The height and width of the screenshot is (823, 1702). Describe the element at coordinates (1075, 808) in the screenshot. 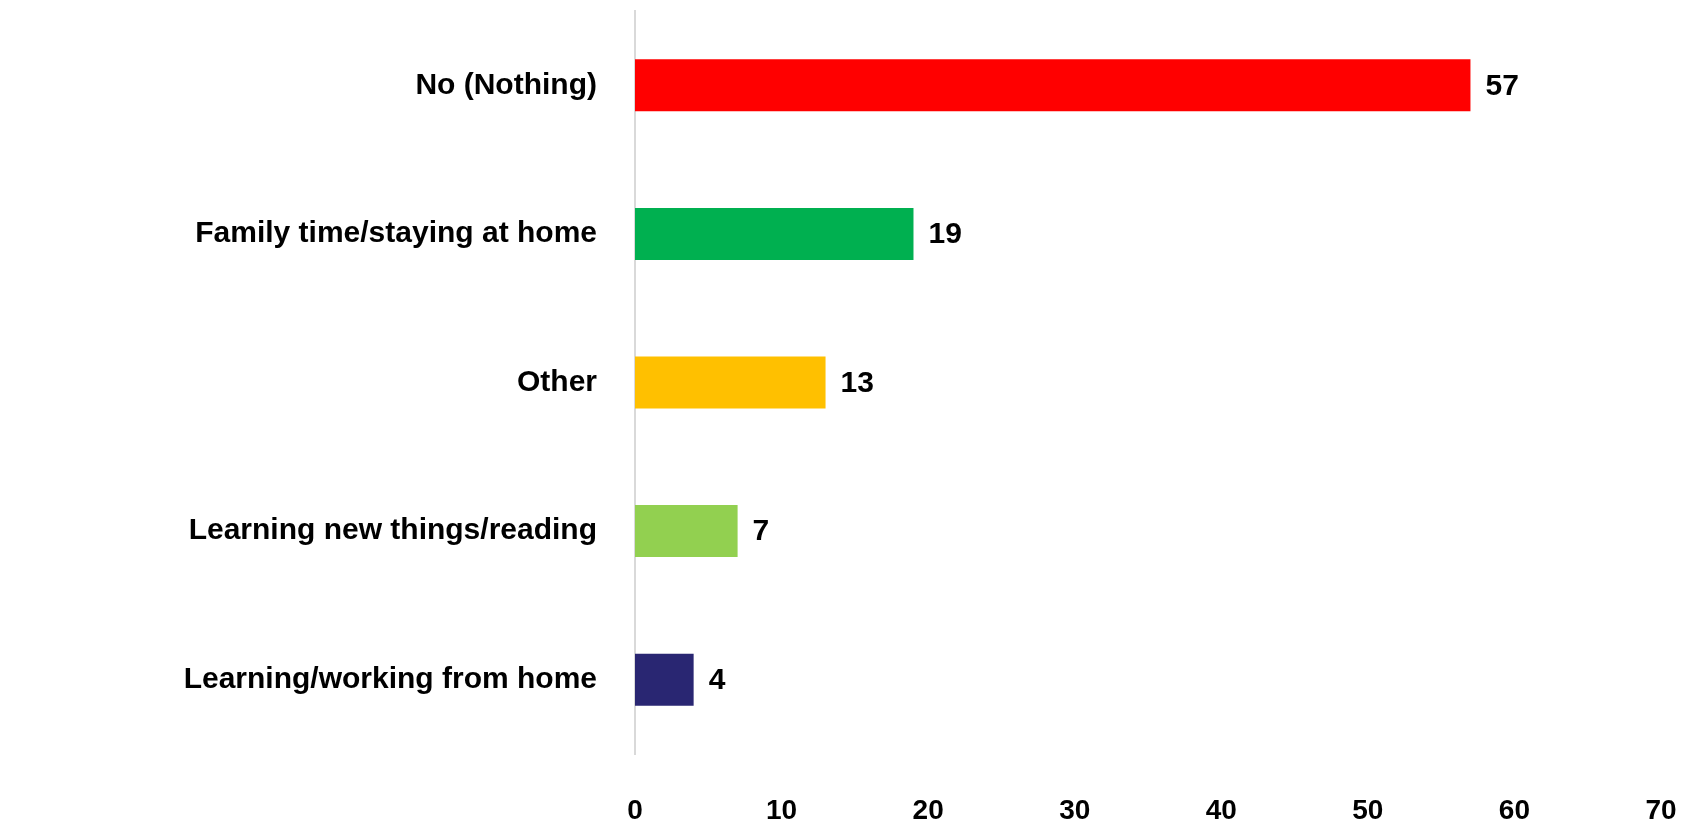

I see `x-tick-label: 30` at that location.